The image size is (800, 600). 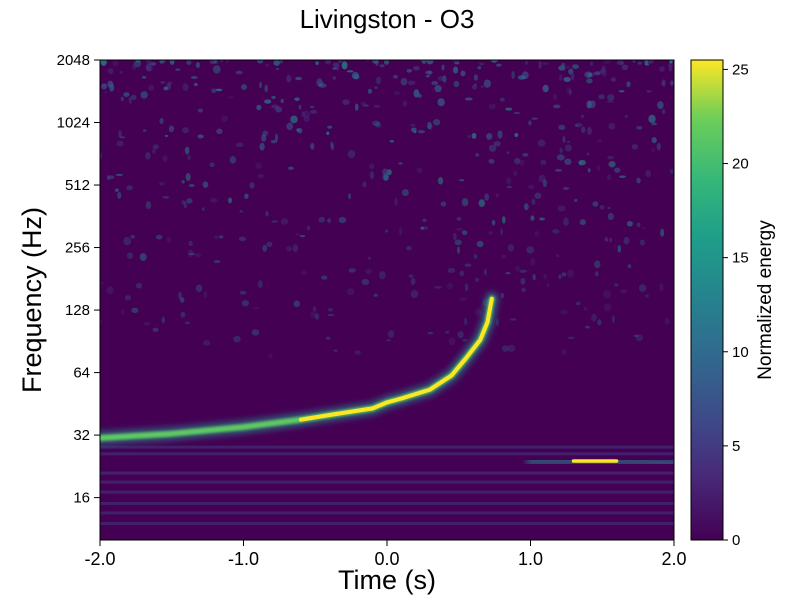 I want to click on x-tick-label: 0.0, so click(x=386, y=559).